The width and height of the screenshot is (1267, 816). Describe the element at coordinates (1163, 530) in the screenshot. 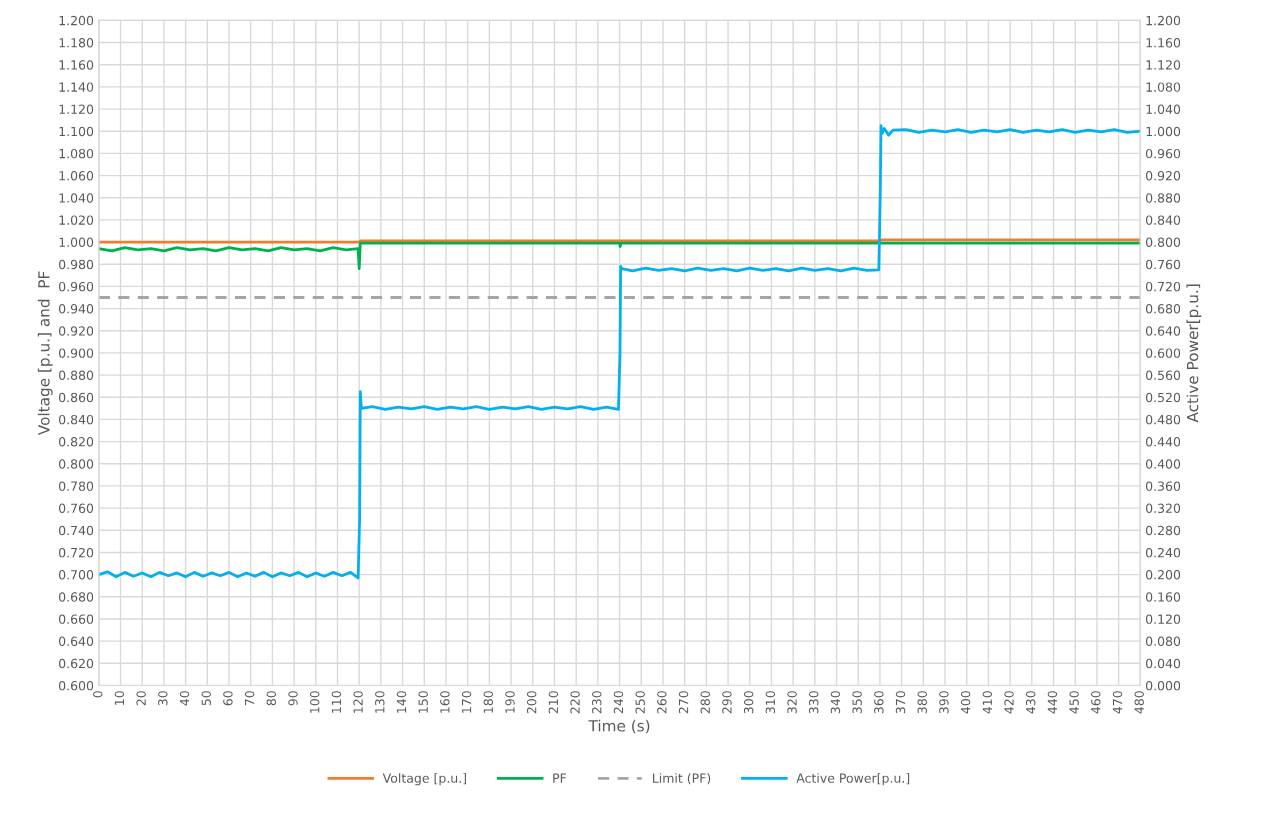

I see `y2-tick-label: 0.280` at that location.